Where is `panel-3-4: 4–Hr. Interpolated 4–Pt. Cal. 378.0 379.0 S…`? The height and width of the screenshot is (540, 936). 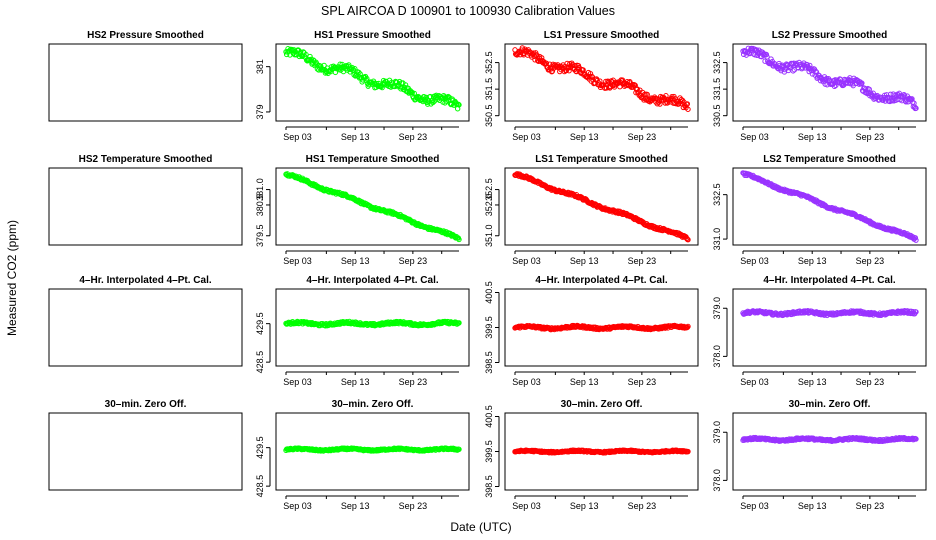
panel-3-4: 4–Hr. Interpolated 4–Pt. Cal. 378.0 379.0 S… is located at coordinates (819, 331).